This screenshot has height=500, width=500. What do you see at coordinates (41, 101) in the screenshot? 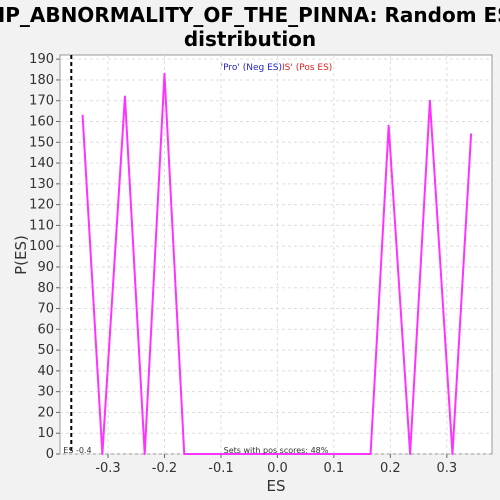
I see `y-tick-label: 170` at bounding box center [41, 101].